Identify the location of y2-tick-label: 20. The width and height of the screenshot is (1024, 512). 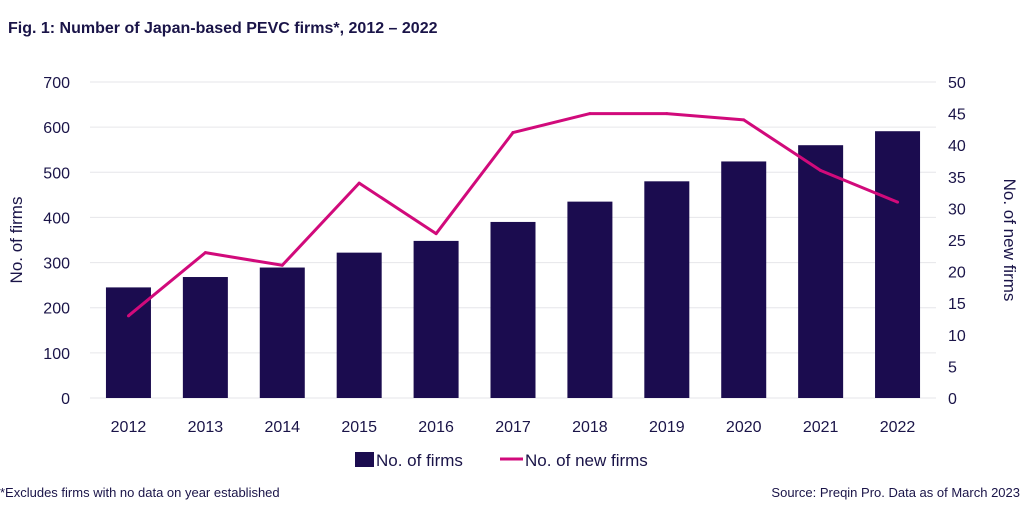
(957, 273).